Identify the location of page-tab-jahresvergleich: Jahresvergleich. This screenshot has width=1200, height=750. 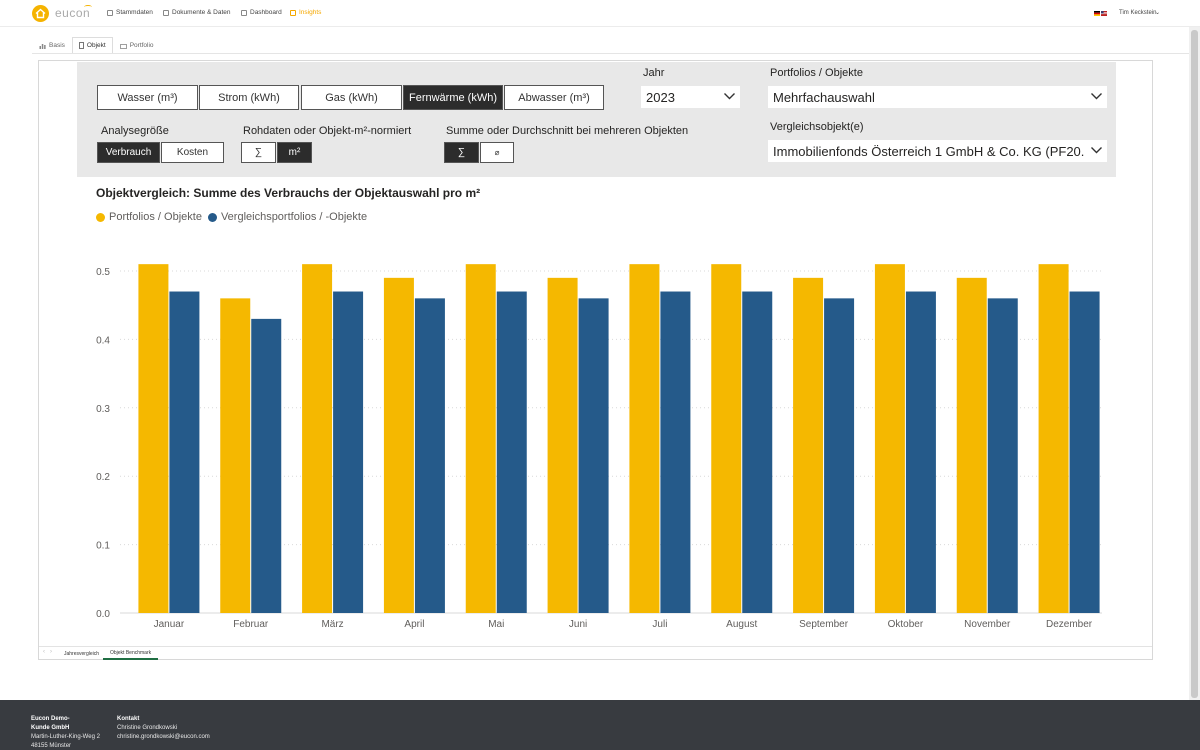
(82, 653).